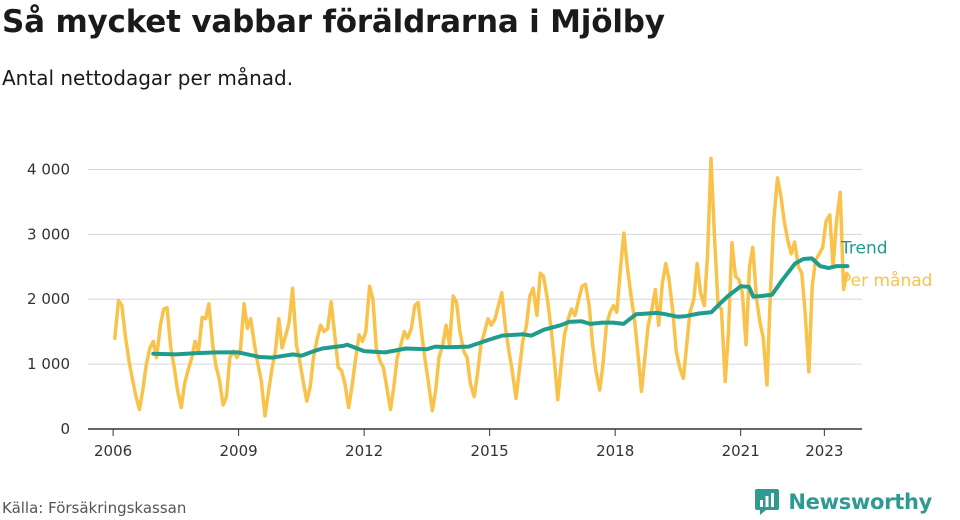 Image resolution: width=960 pixels, height=520 pixels. Describe the element at coordinates (48, 299) in the screenshot. I see `y-tick-label: 2 000` at that location.